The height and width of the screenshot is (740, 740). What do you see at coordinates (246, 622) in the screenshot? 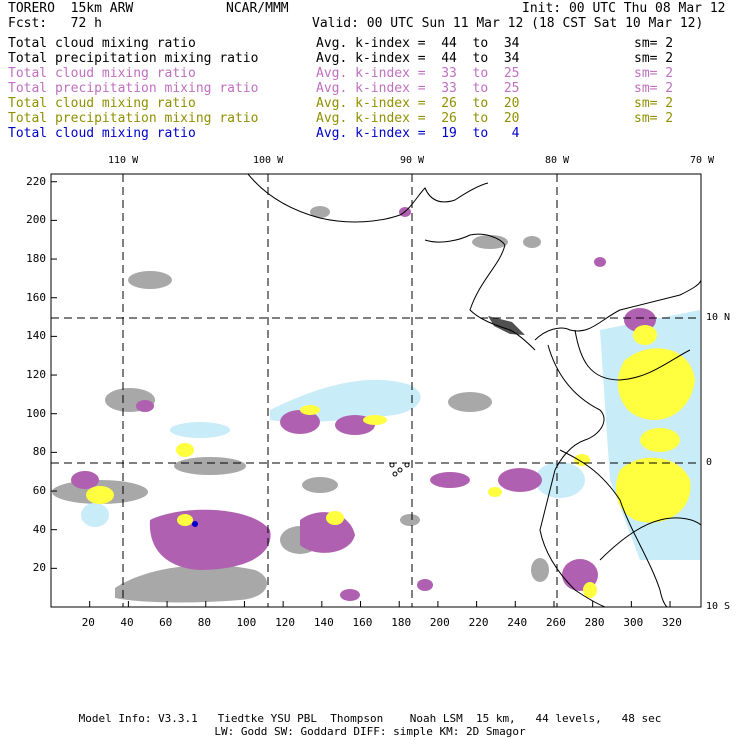
I see `x-tick-label: 100` at bounding box center [246, 622].